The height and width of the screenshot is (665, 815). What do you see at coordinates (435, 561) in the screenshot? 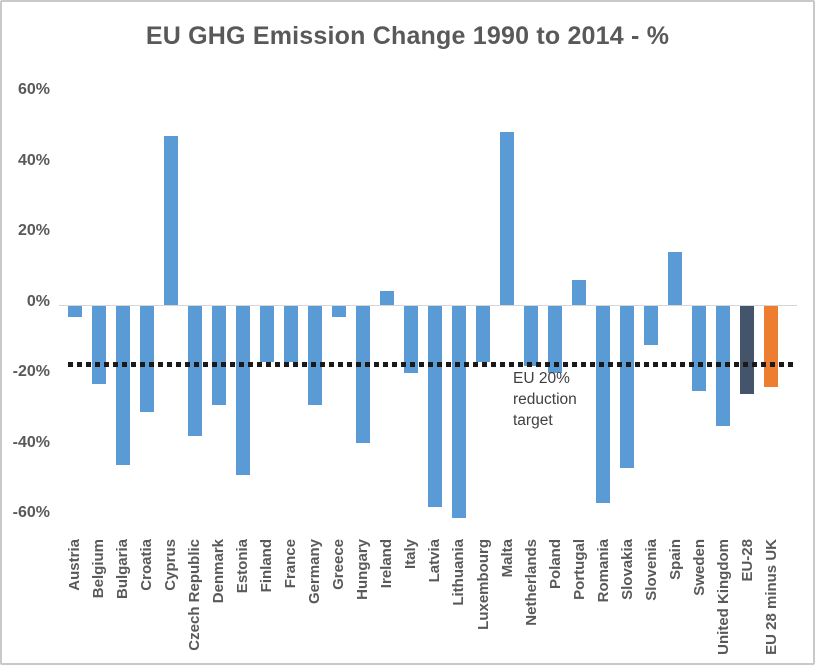
I see `x-label-latvia: Latvia` at bounding box center [435, 561].